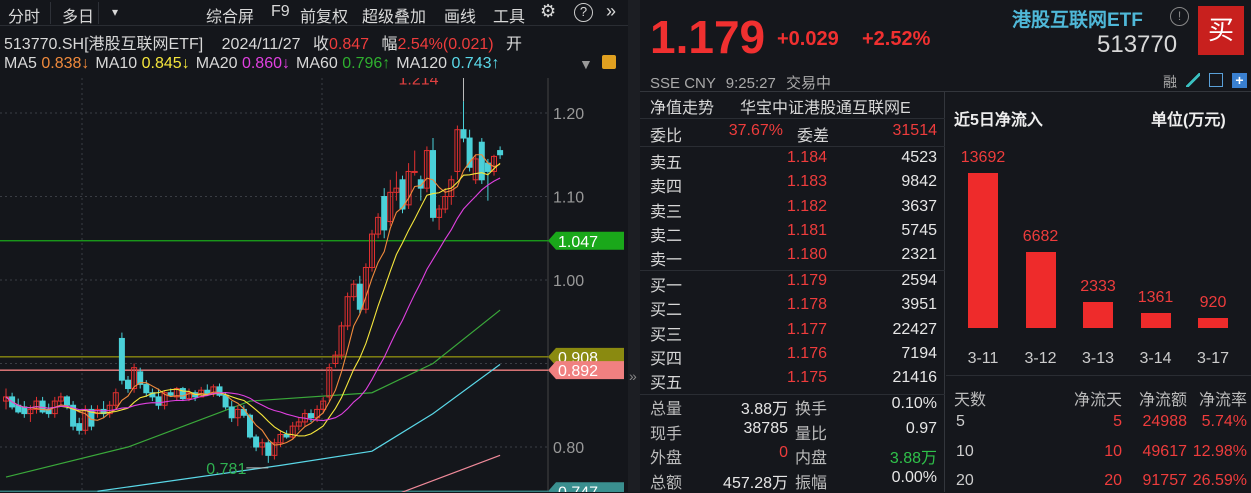  Describe the element at coordinates (509, 17) in the screenshot. I see `tools-button: 工具` at that location.